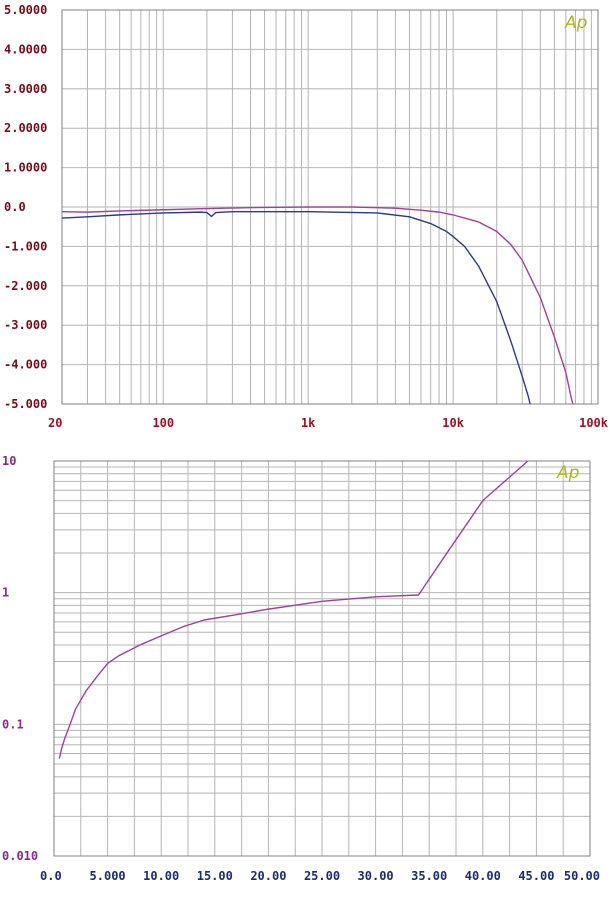  I want to click on x-tick-label: 20, so click(55, 423).